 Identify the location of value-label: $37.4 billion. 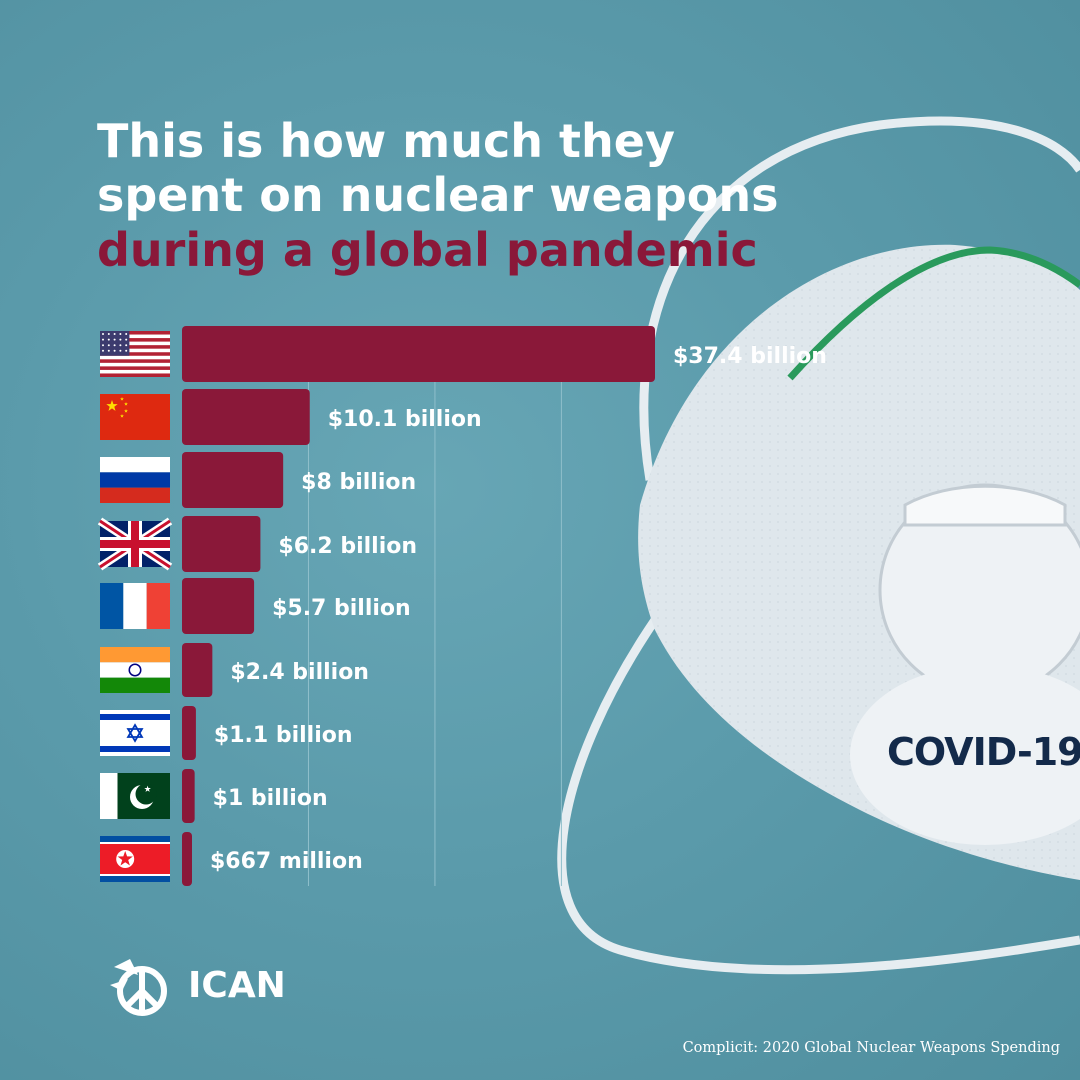
(750, 356).